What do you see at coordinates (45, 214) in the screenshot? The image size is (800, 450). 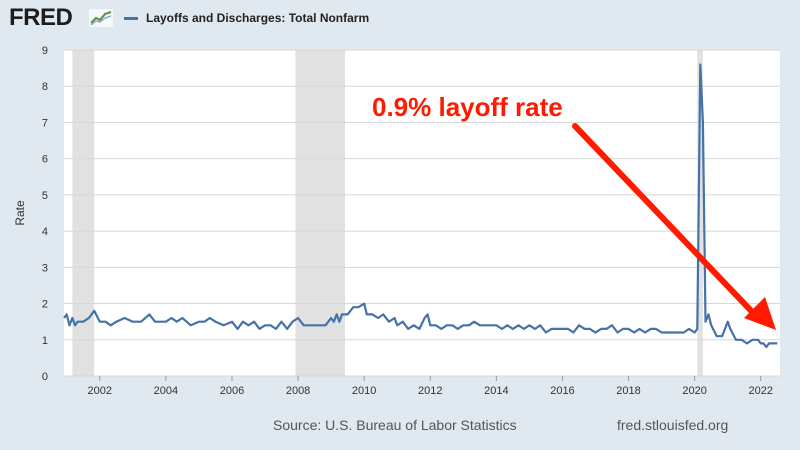 I see `y-axis-ticks: 0 1 2 3 4 5 6 7 8 9` at bounding box center [45, 214].